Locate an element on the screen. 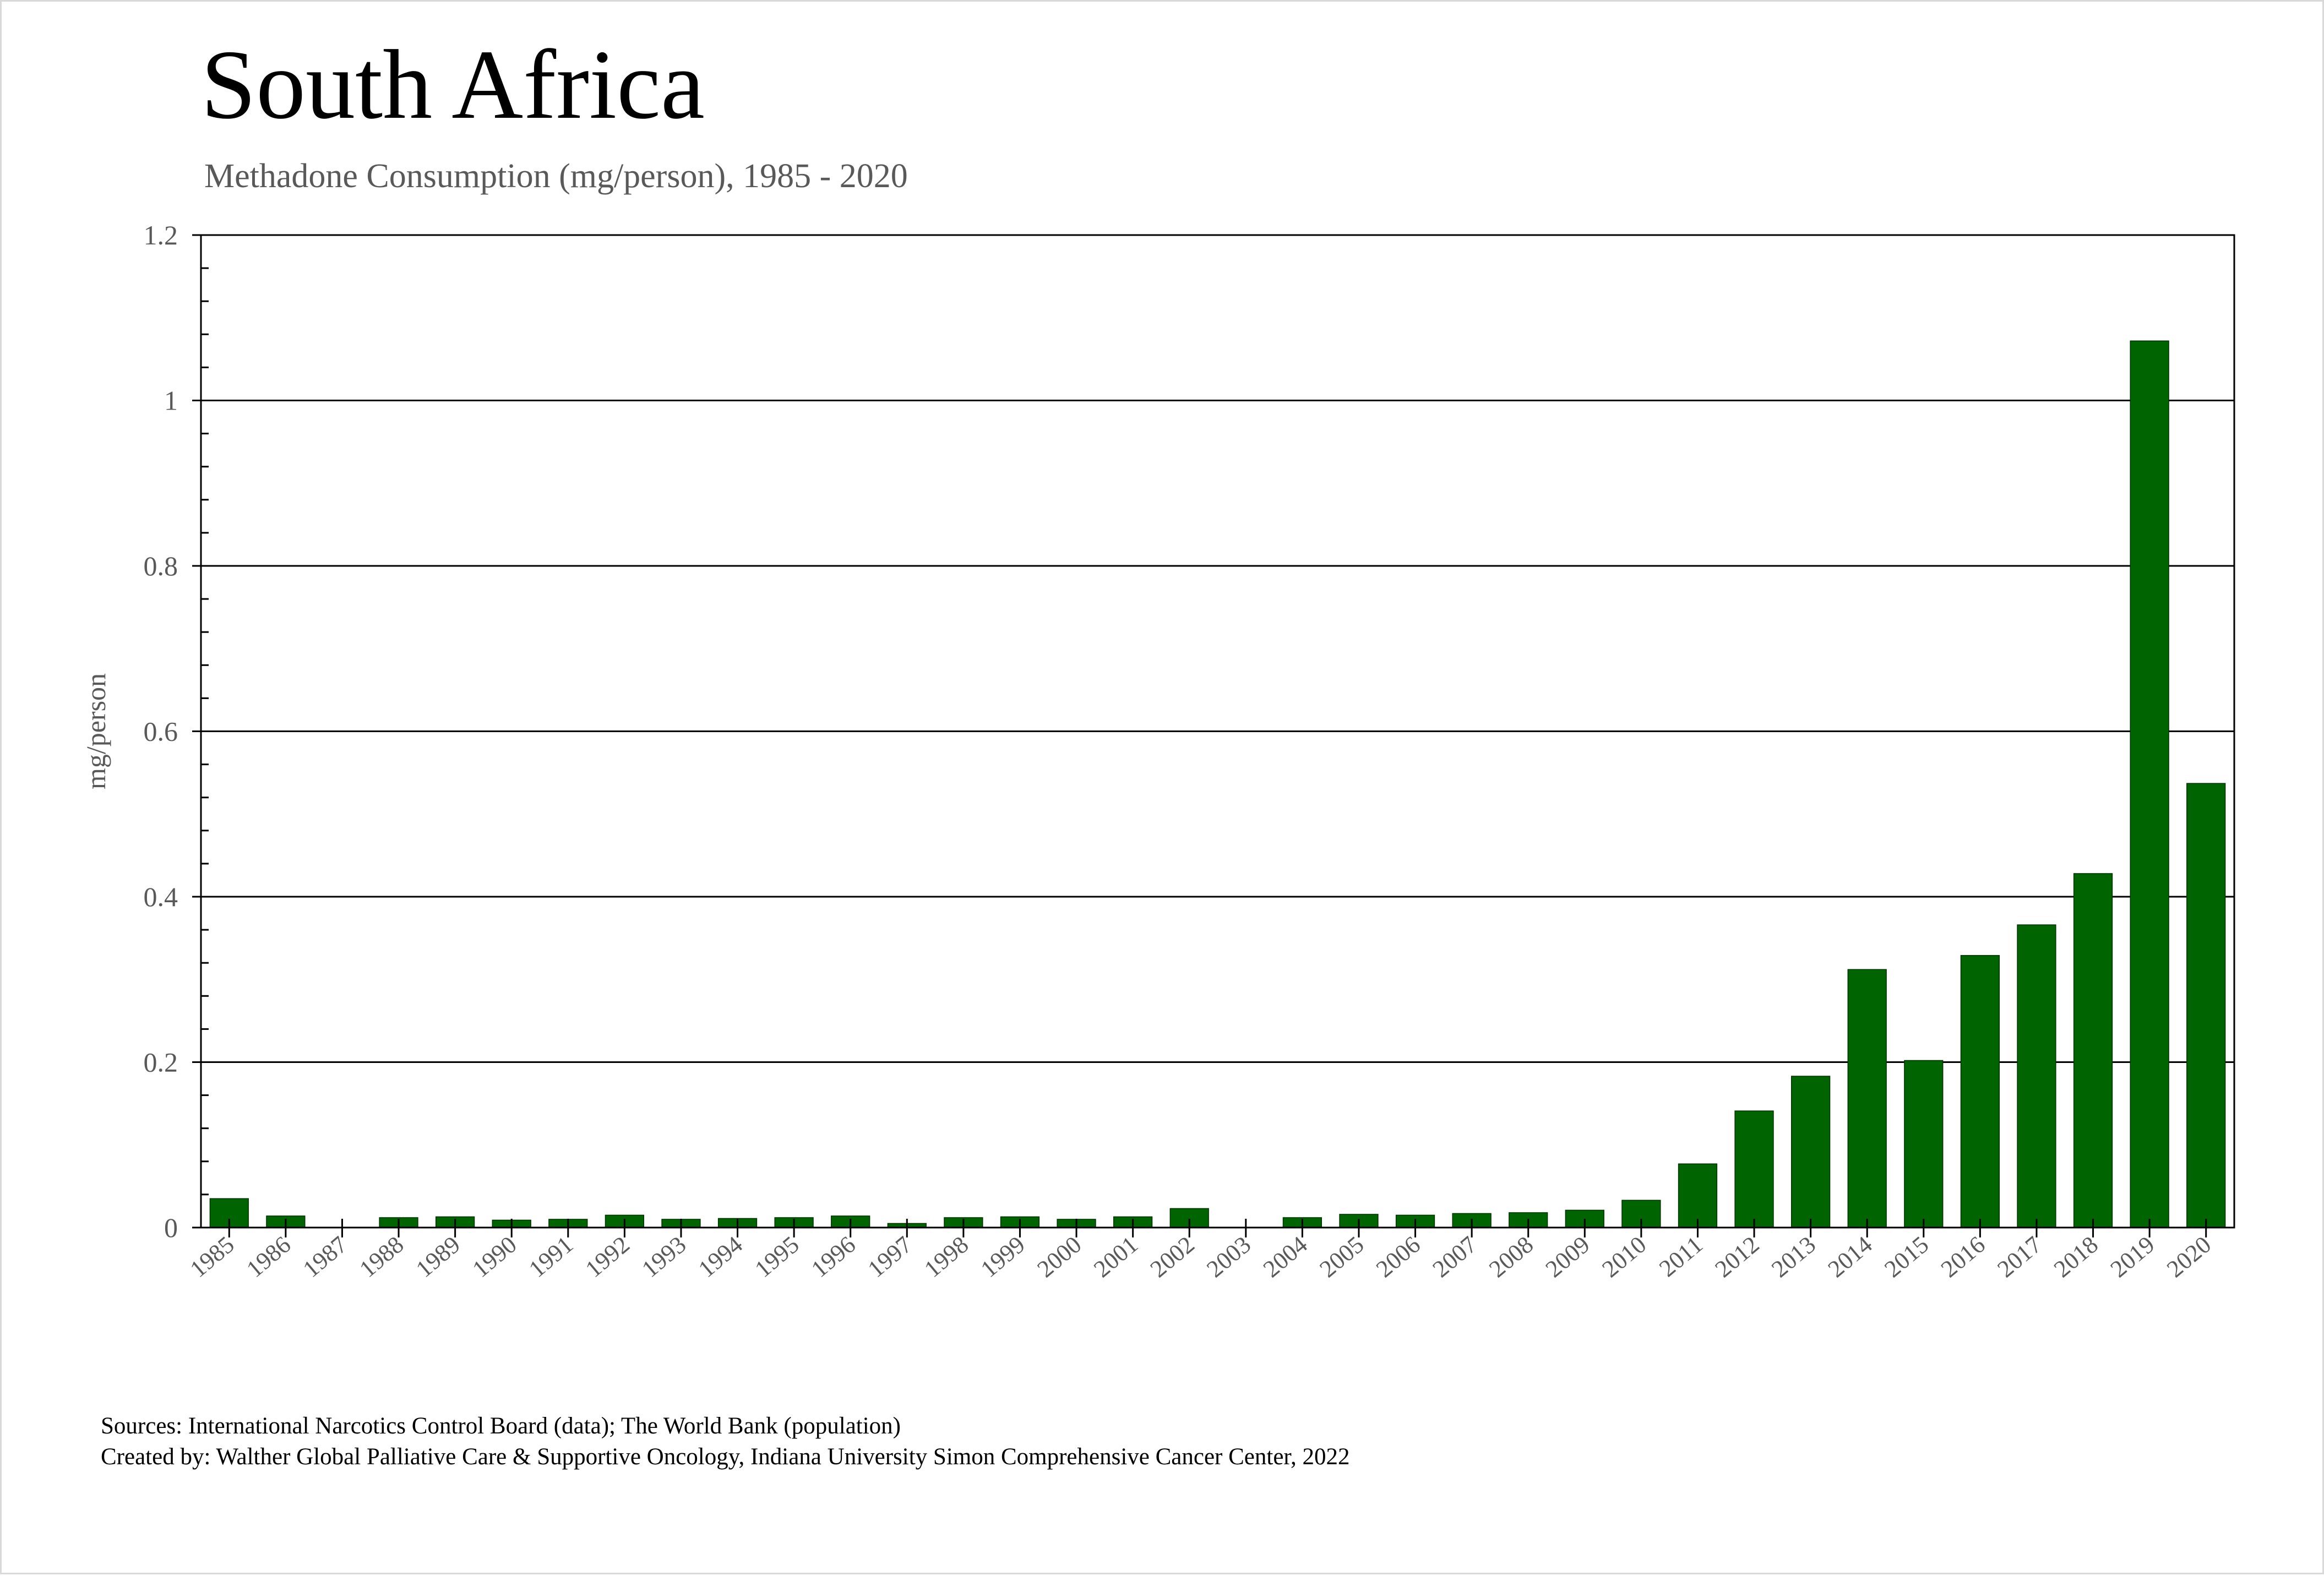 This screenshot has width=2324, height=1576. x-tick-label: 2015 is located at coordinates (1907, 1257).